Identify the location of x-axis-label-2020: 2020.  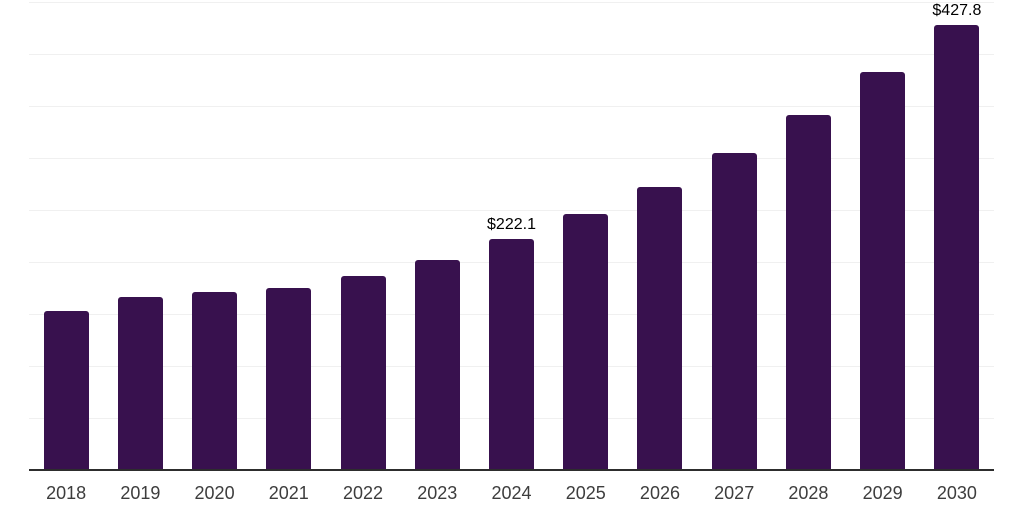
(214, 493).